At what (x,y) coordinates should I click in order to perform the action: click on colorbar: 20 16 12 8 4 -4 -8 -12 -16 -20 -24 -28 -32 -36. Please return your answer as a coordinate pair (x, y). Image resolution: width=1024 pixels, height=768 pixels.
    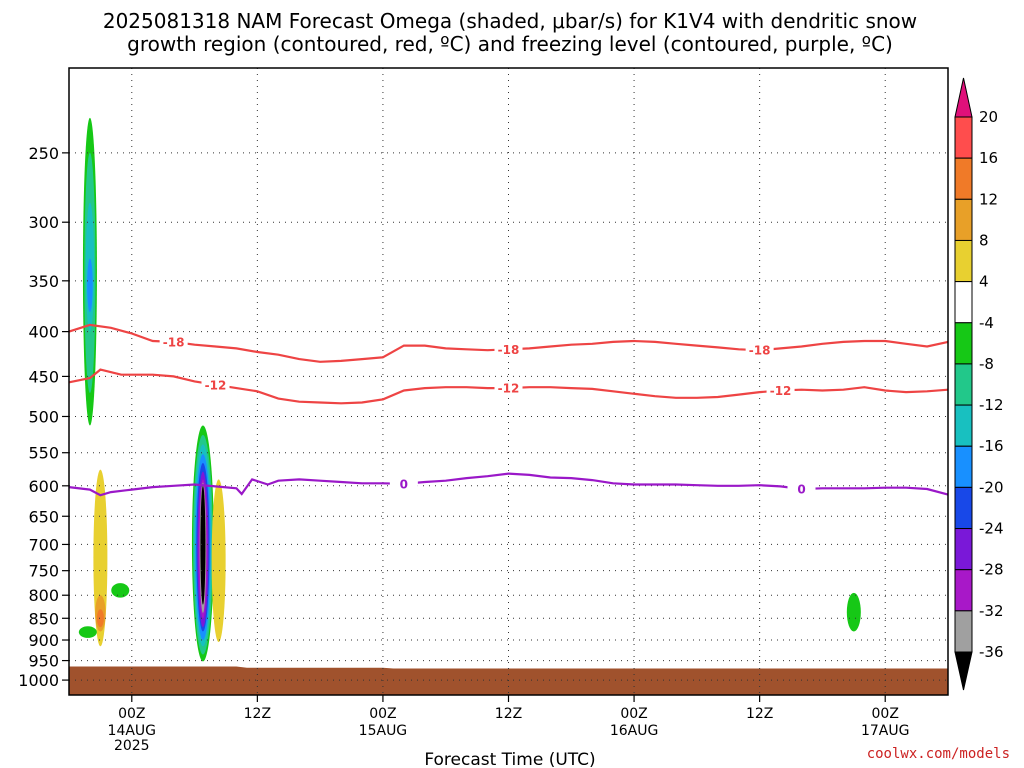
    Looking at the image, I should click on (979, 384).